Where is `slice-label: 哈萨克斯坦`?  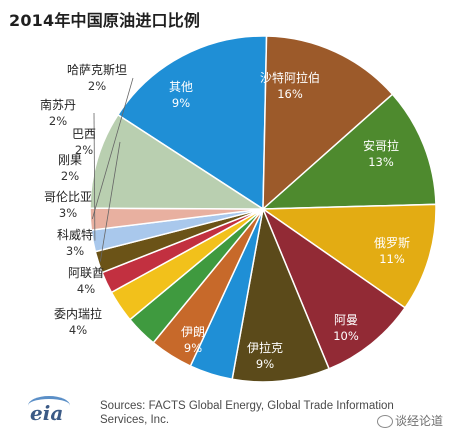 slice-label: 哈萨克斯坦 is located at coordinates (97, 70).